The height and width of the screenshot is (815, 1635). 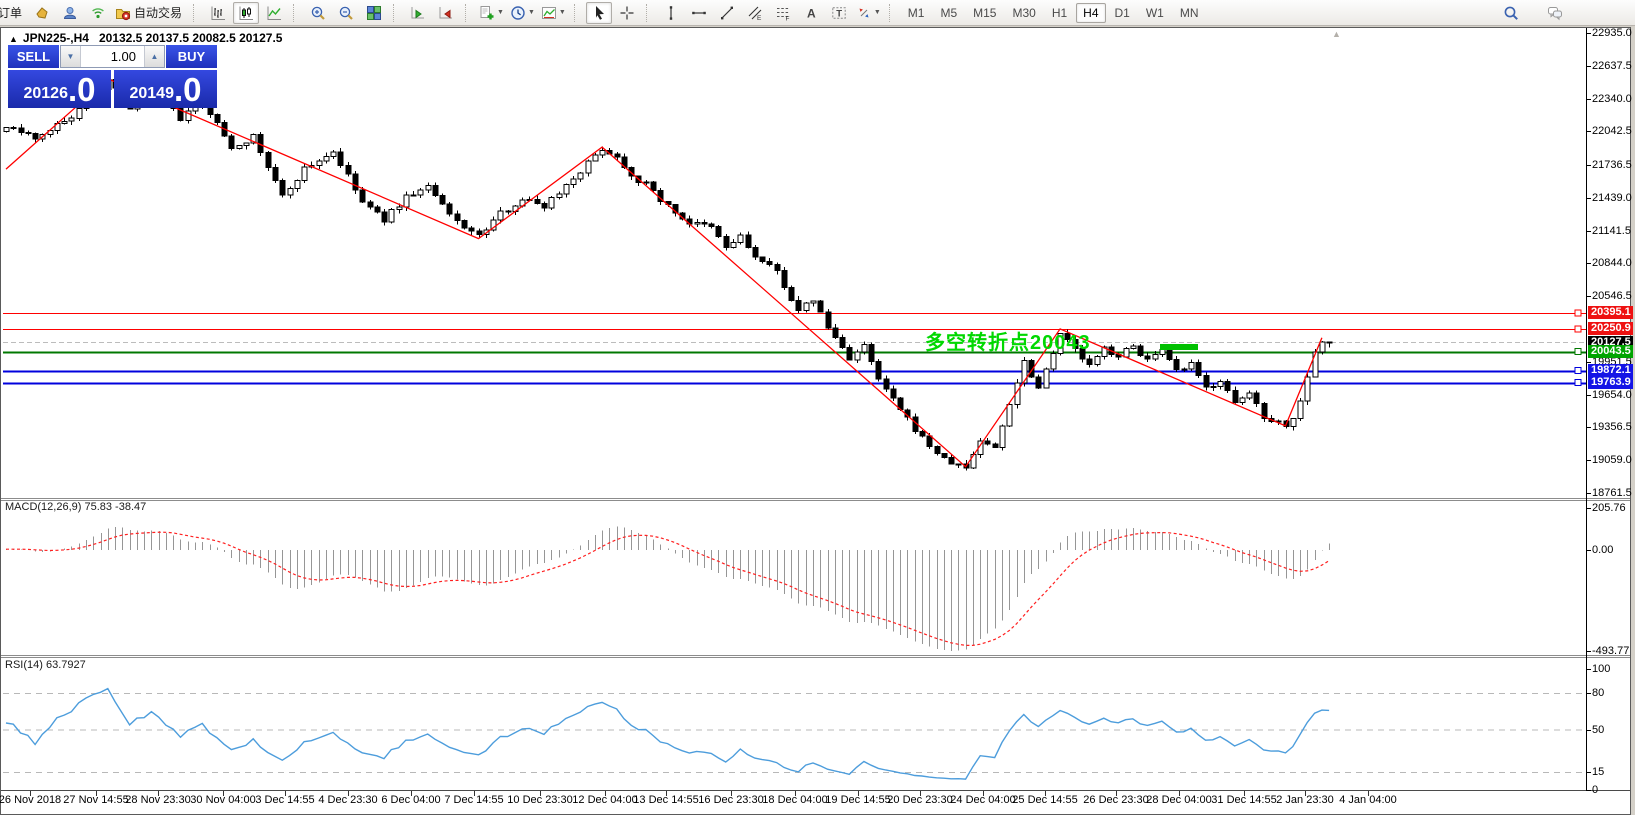 What do you see at coordinates (783, 13) in the screenshot?
I see `fibonacci-icon: F` at bounding box center [783, 13].